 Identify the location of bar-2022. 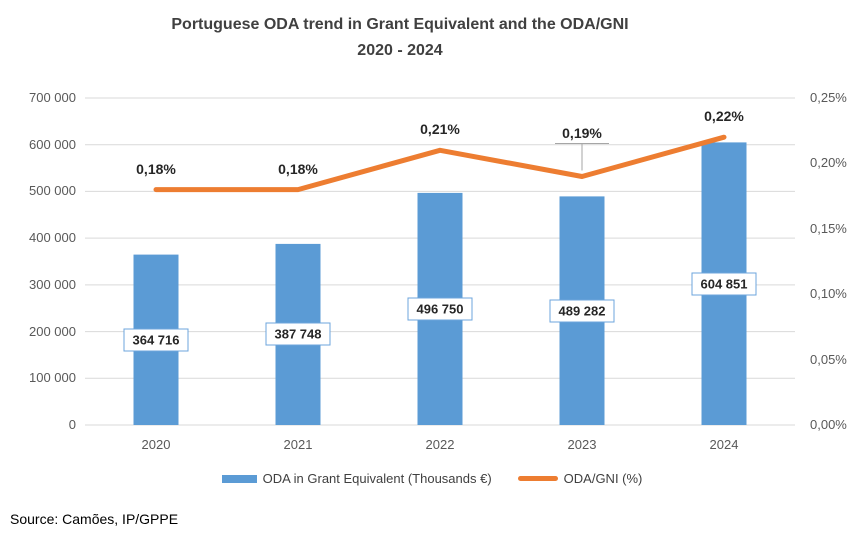
(440, 308).